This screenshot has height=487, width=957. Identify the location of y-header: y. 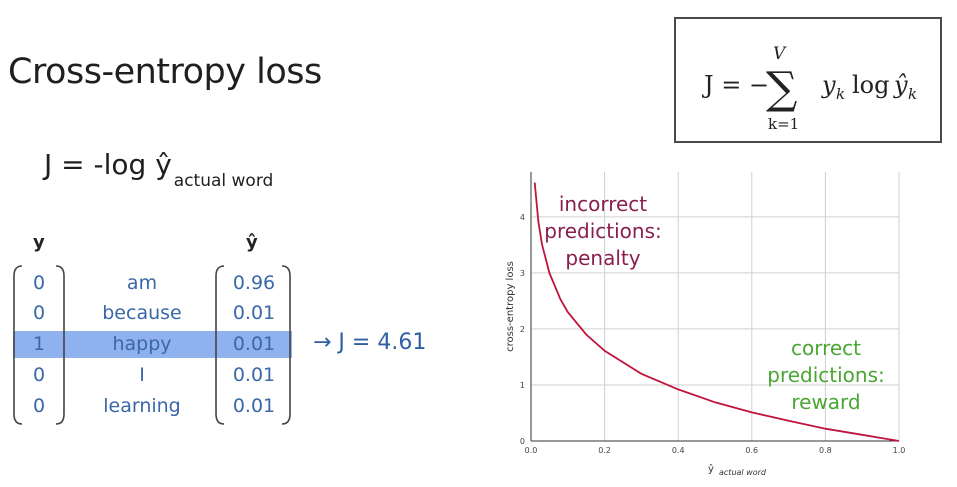
(39, 242).